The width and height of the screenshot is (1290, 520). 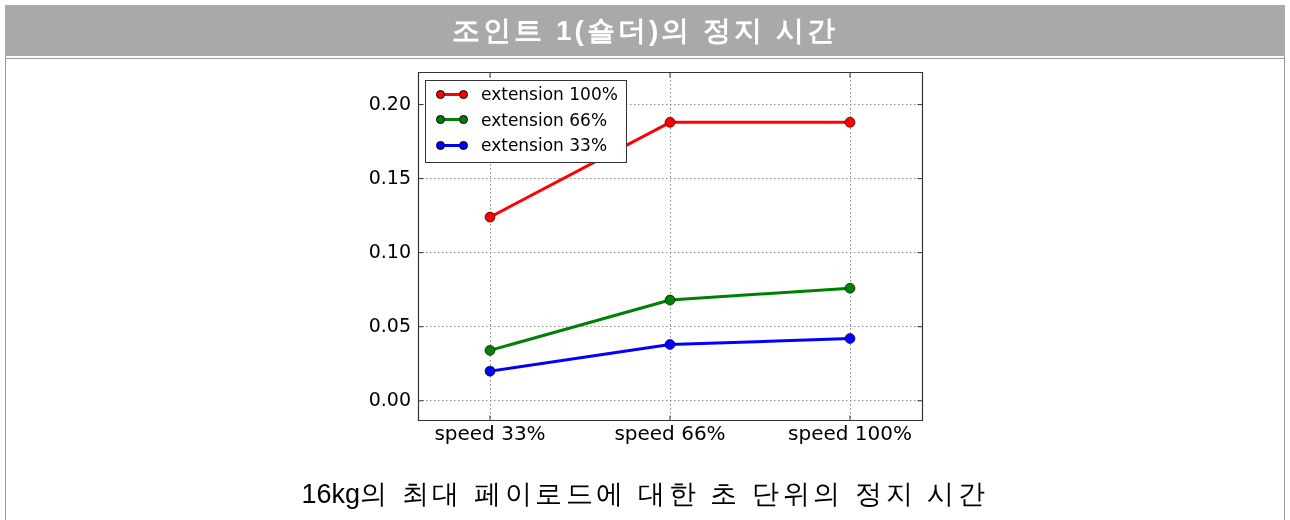 I want to click on x-tick-label: speed 66%, so click(x=670, y=433).